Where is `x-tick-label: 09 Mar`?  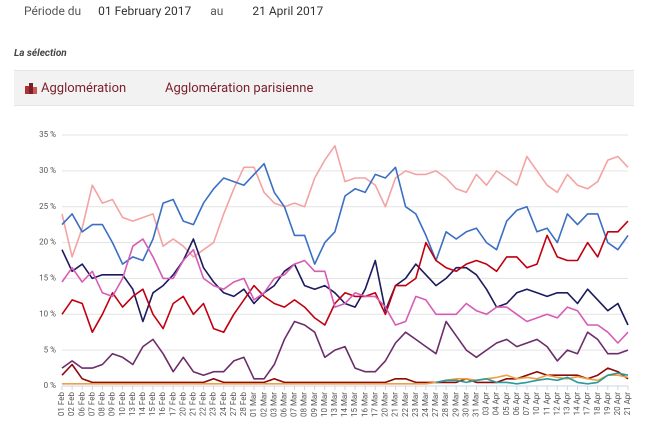
x-tick-label: 09 Mar is located at coordinates (314, 404).